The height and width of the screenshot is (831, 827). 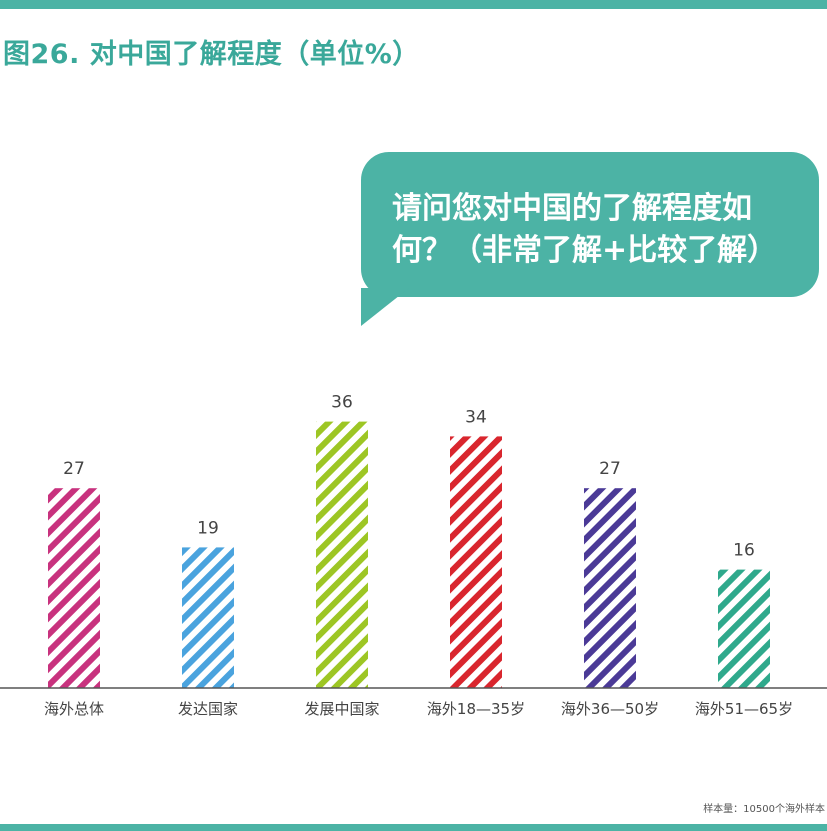 What do you see at coordinates (74, 709) in the screenshot?
I see `category-label-0: 海外总体` at bounding box center [74, 709].